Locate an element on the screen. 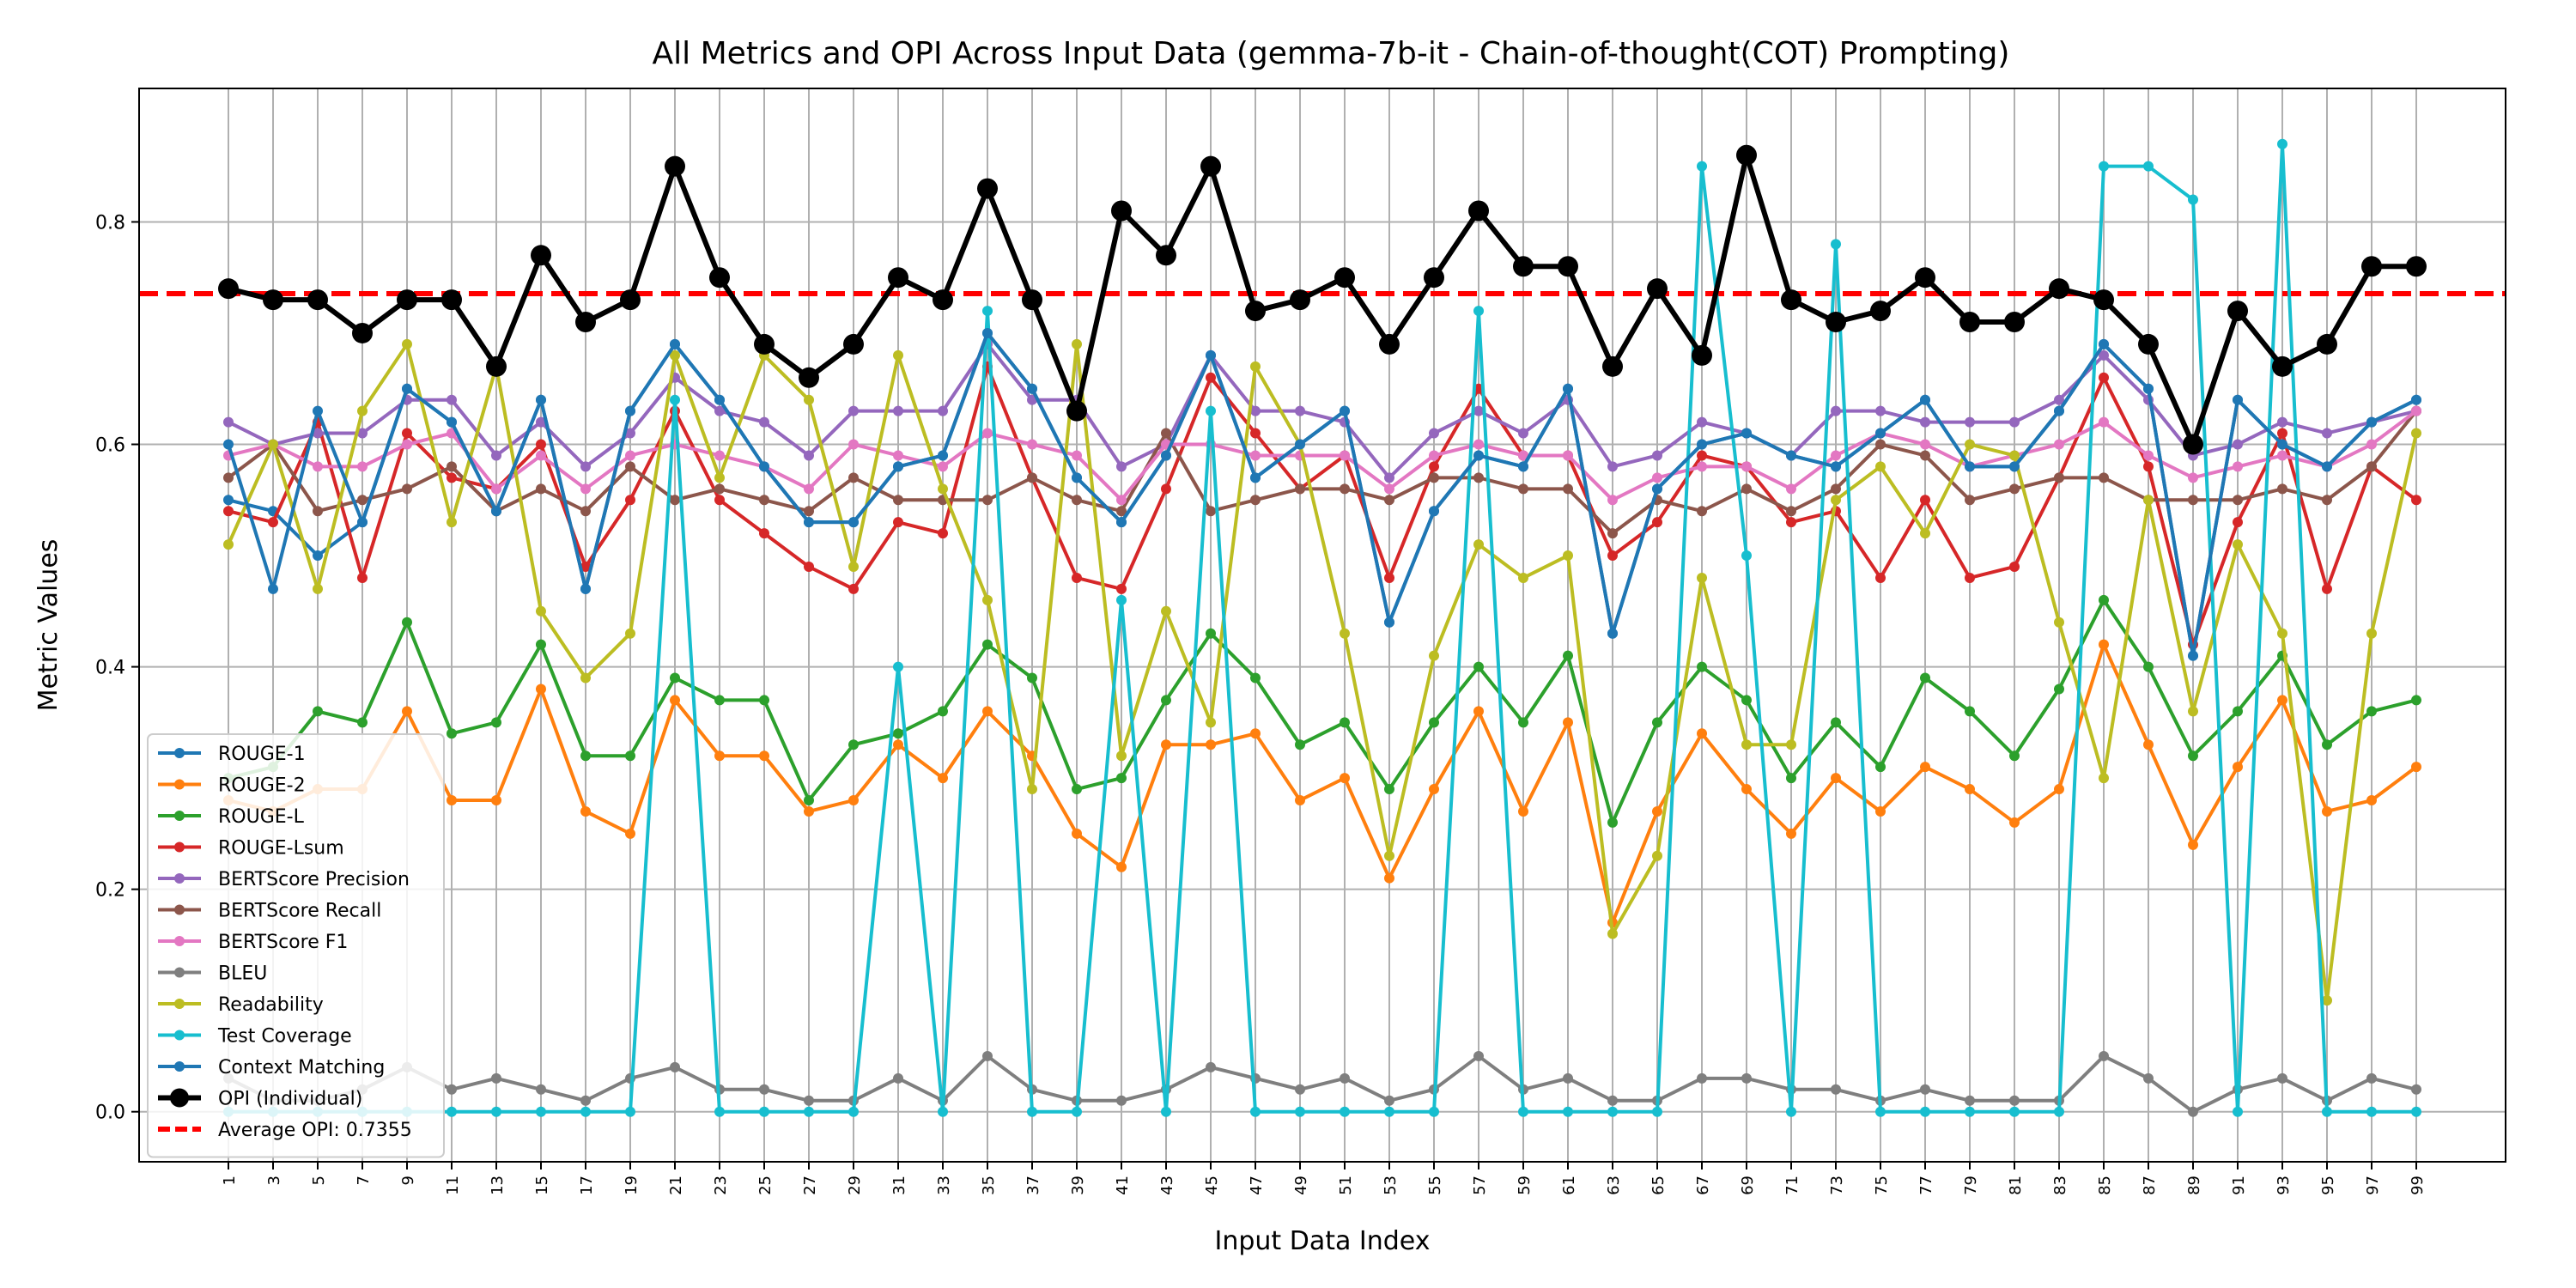  legend-label: ROUGE-2 is located at coordinates (262, 786).